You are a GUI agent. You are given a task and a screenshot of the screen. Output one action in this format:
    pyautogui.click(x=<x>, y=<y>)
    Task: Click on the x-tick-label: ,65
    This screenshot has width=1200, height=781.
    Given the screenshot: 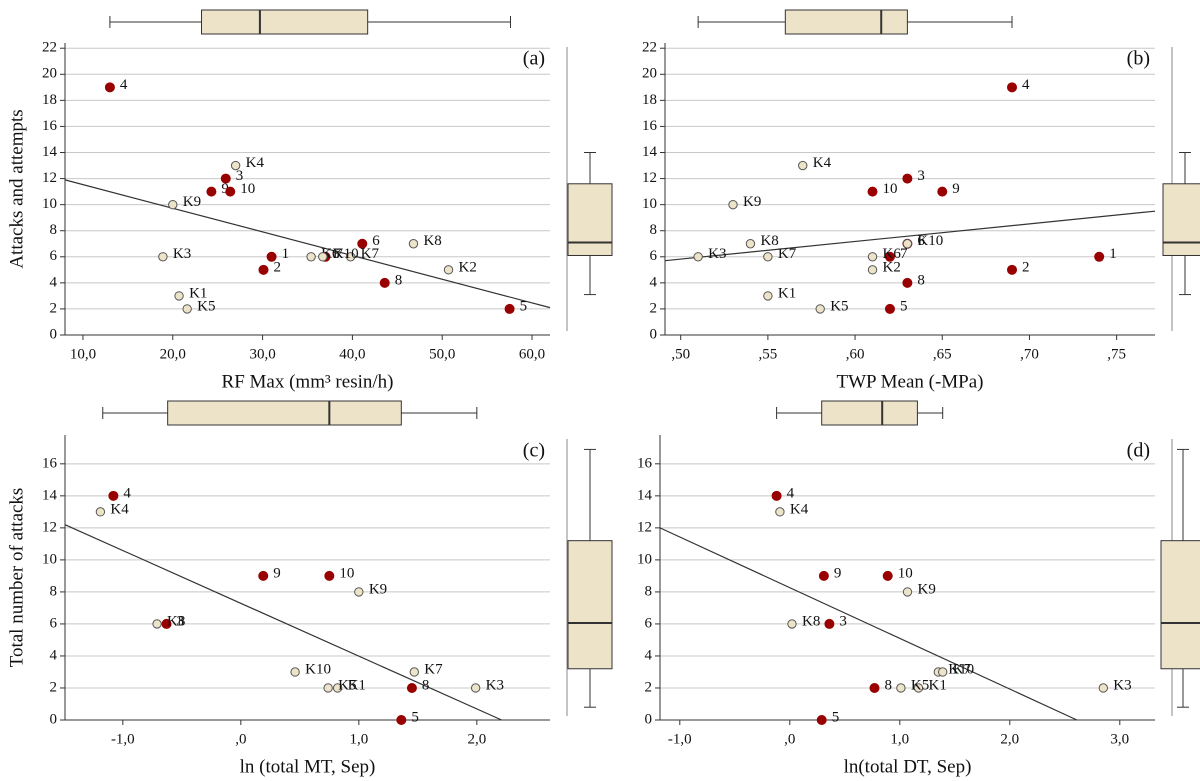 What is the action you would take?
    pyautogui.click(x=942, y=354)
    